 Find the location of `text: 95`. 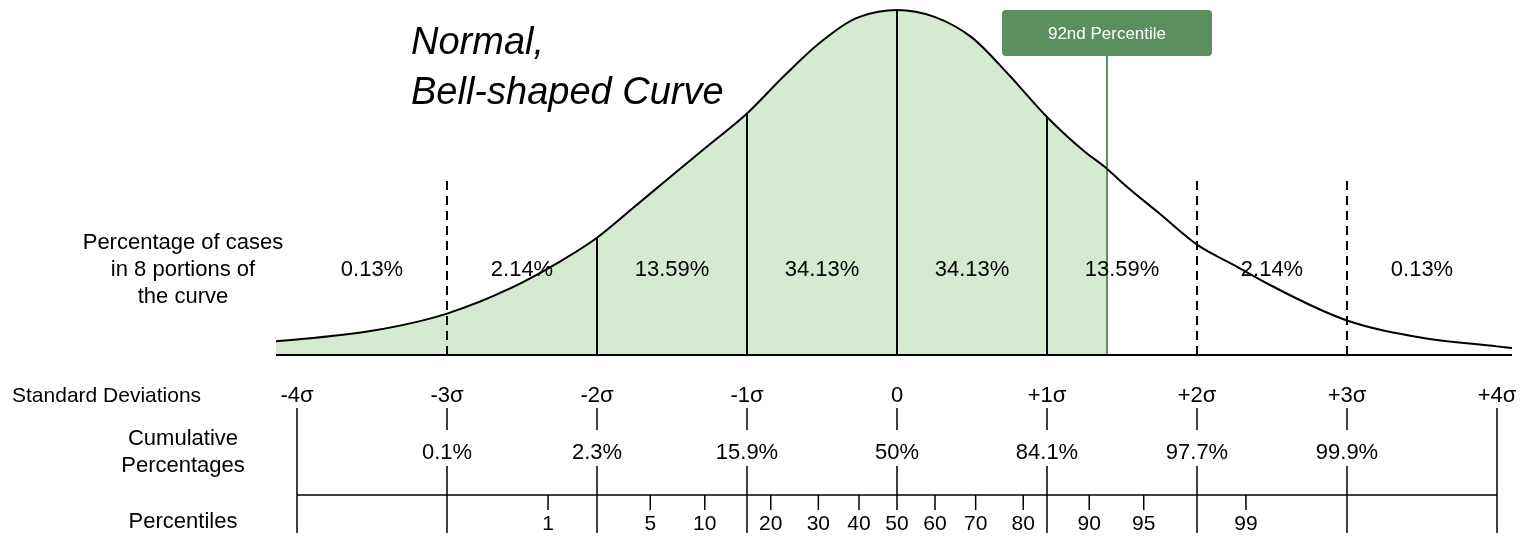

text: 95 is located at coordinates (1144, 522).